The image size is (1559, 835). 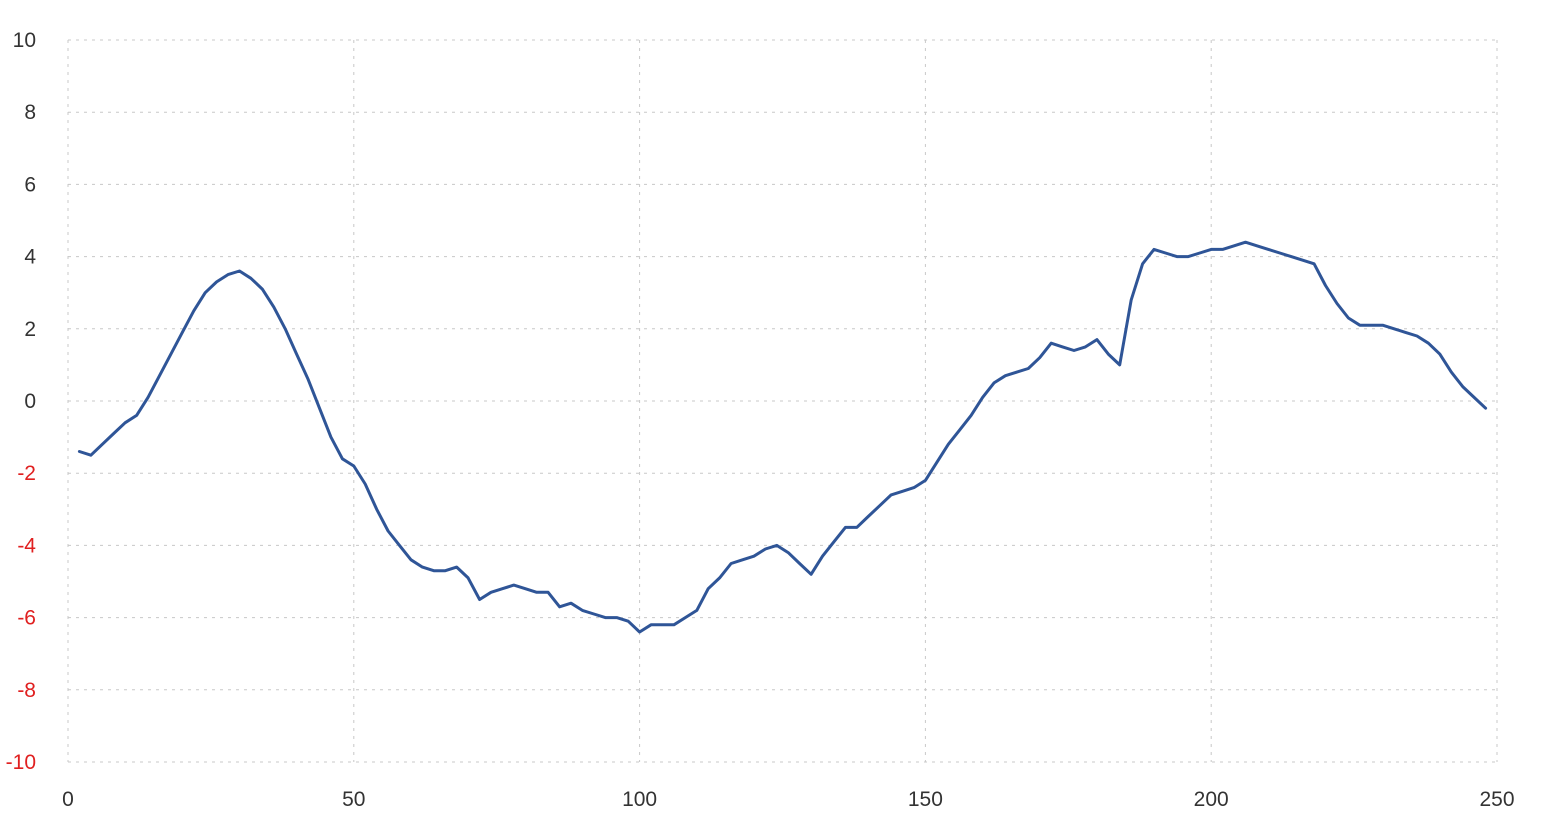 I want to click on y-tick-label: 6, so click(x=30, y=184).